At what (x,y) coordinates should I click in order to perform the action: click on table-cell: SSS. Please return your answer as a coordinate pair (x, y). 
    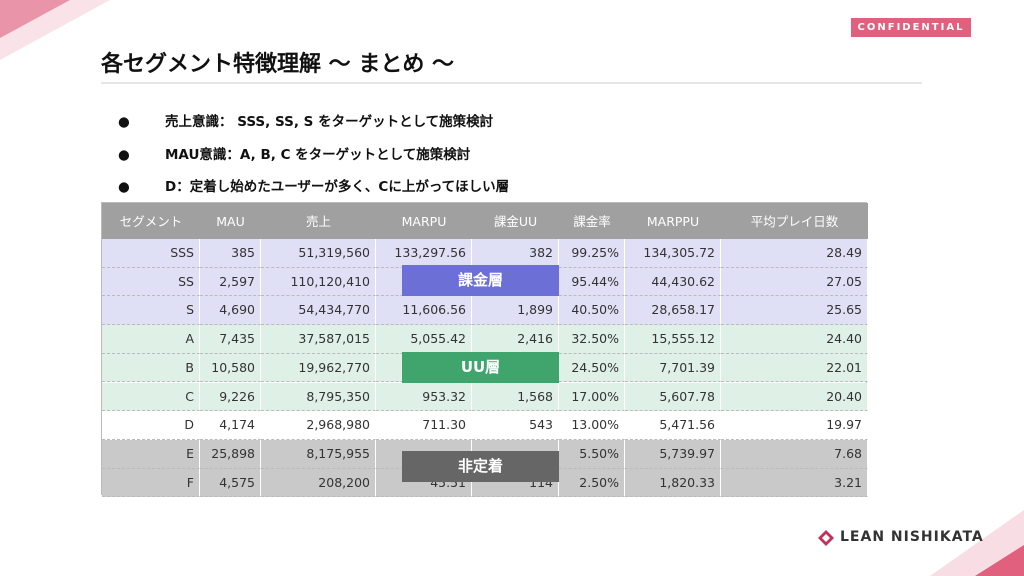
    Looking at the image, I should click on (151, 253).